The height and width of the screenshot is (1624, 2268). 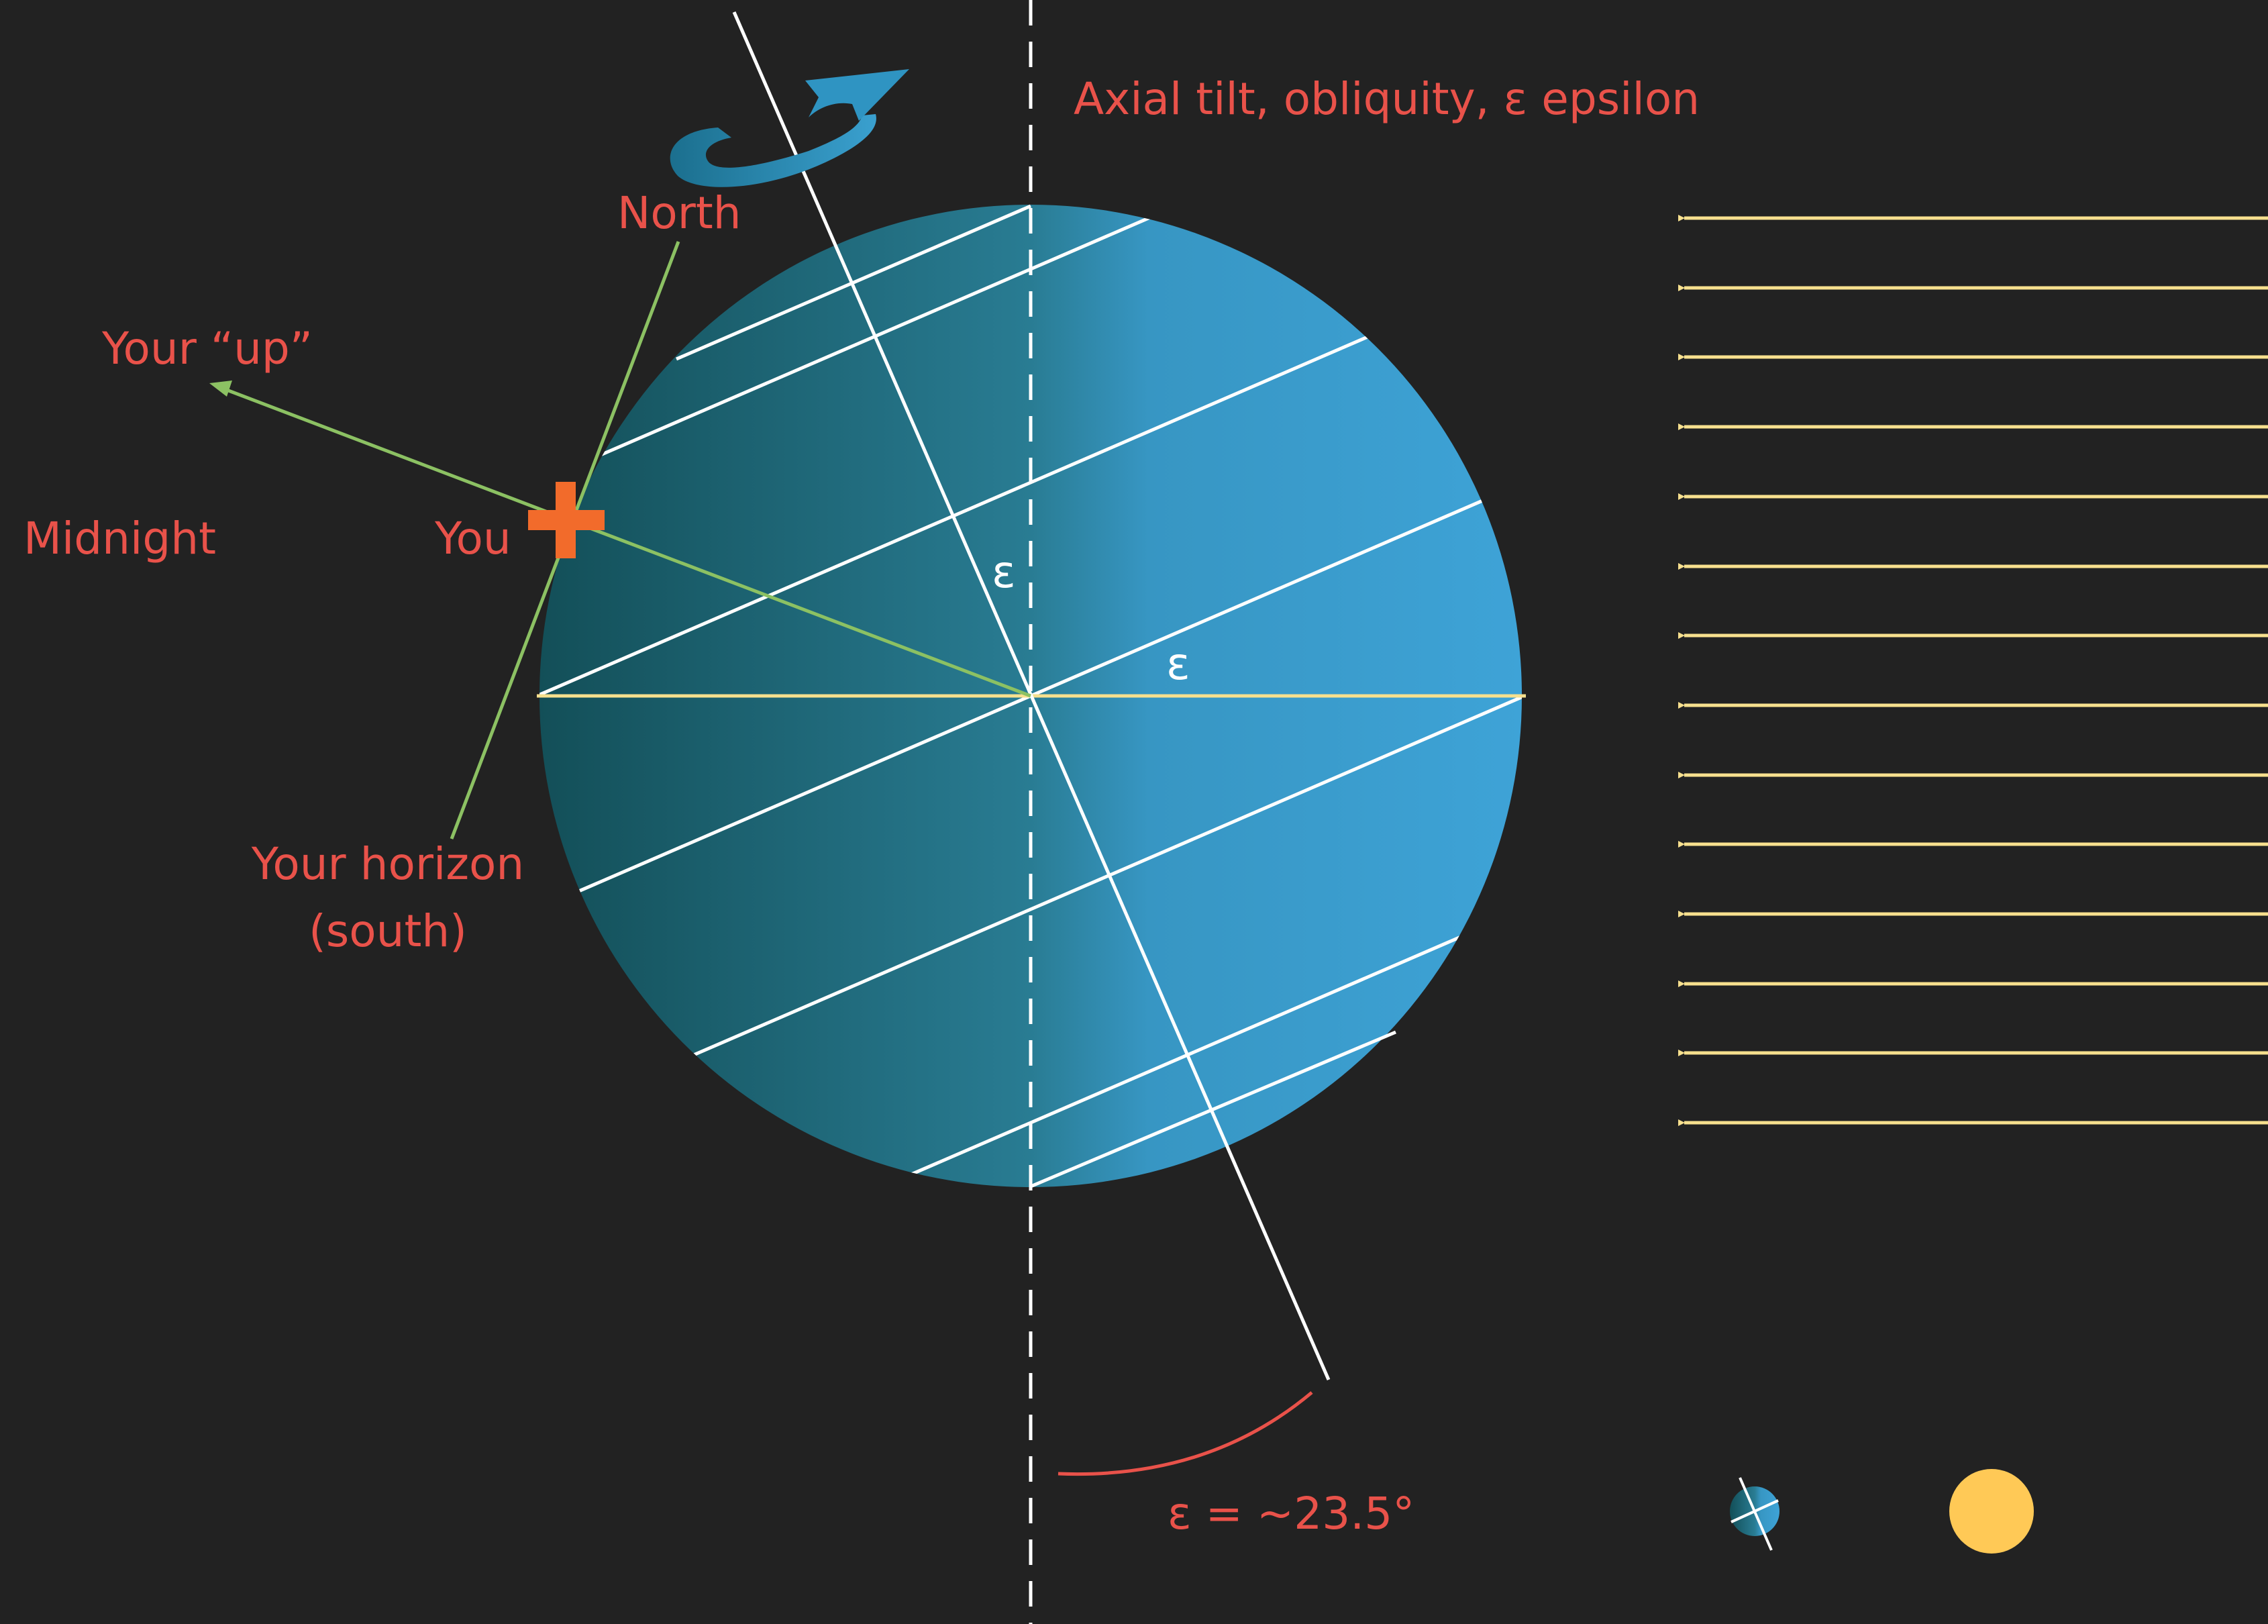 I want to click on tilt-angle-arc, so click(x=1185, y=1434).